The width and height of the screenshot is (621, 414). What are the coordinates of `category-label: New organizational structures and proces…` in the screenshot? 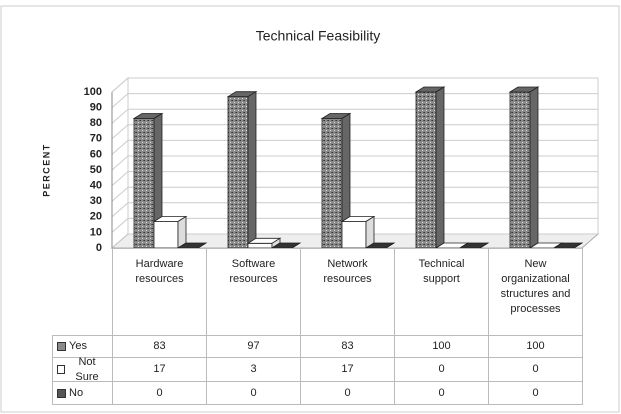 It's located at (535, 292).